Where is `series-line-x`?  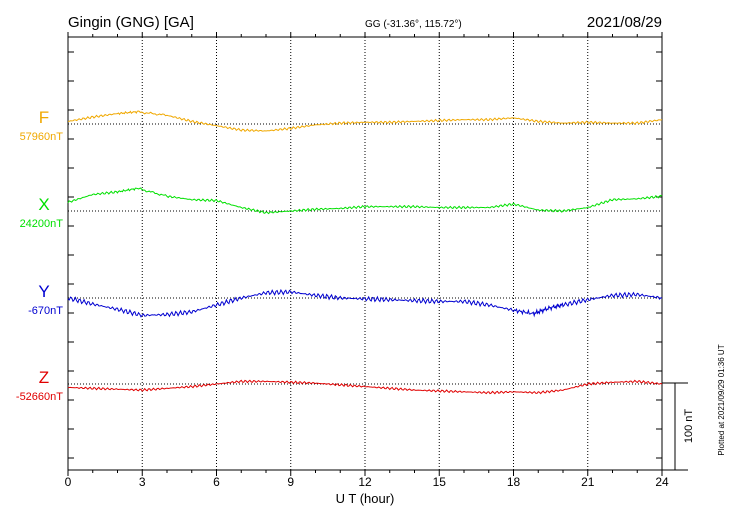 series-line-x is located at coordinates (365, 201).